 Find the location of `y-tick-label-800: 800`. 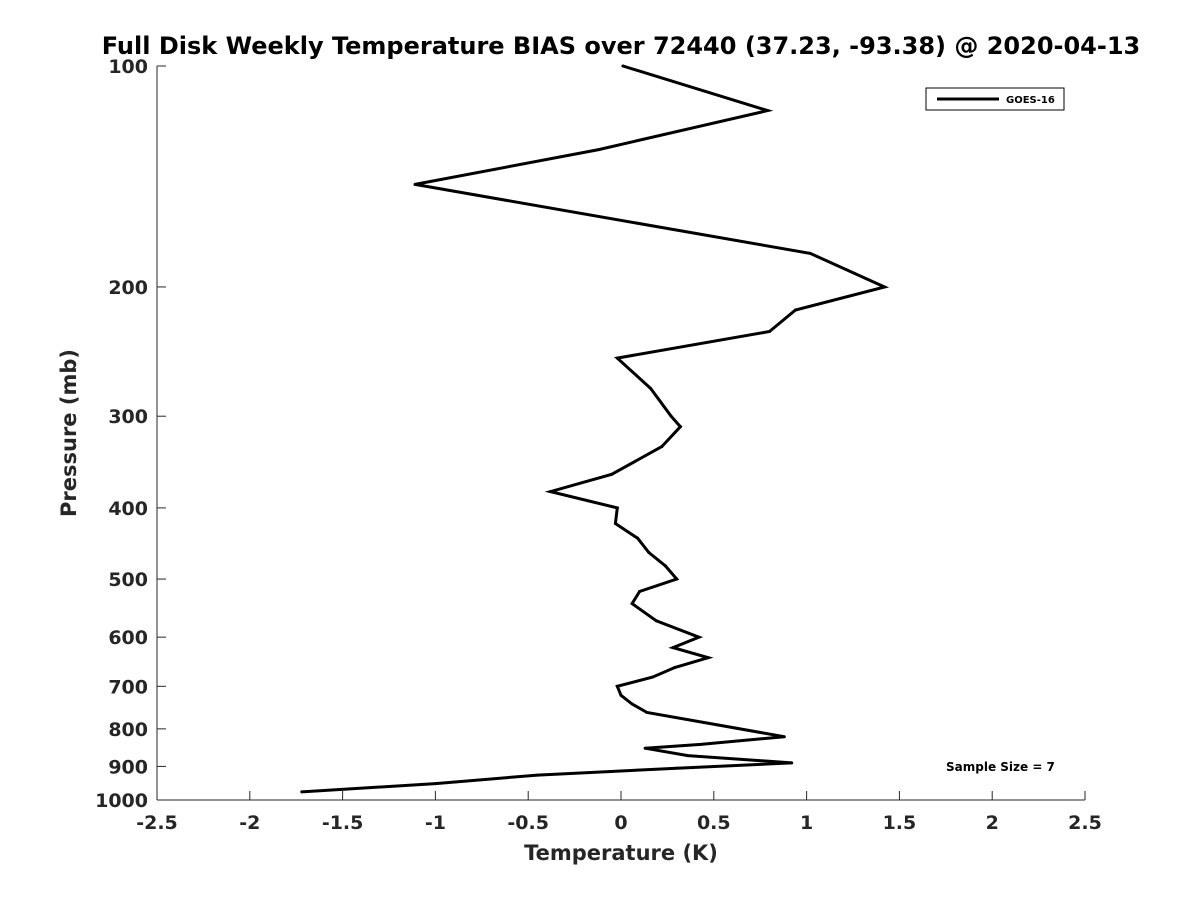

y-tick-label-800: 800 is located at coordinates (128, 730).